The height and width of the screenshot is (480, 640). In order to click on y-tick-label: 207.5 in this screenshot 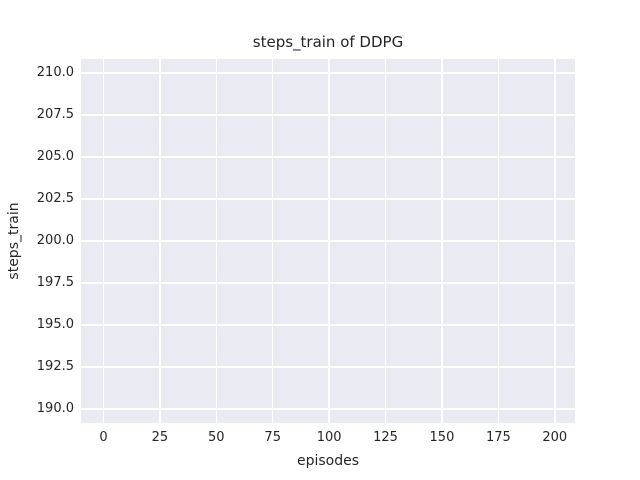, I will do `click(55, 114)`.